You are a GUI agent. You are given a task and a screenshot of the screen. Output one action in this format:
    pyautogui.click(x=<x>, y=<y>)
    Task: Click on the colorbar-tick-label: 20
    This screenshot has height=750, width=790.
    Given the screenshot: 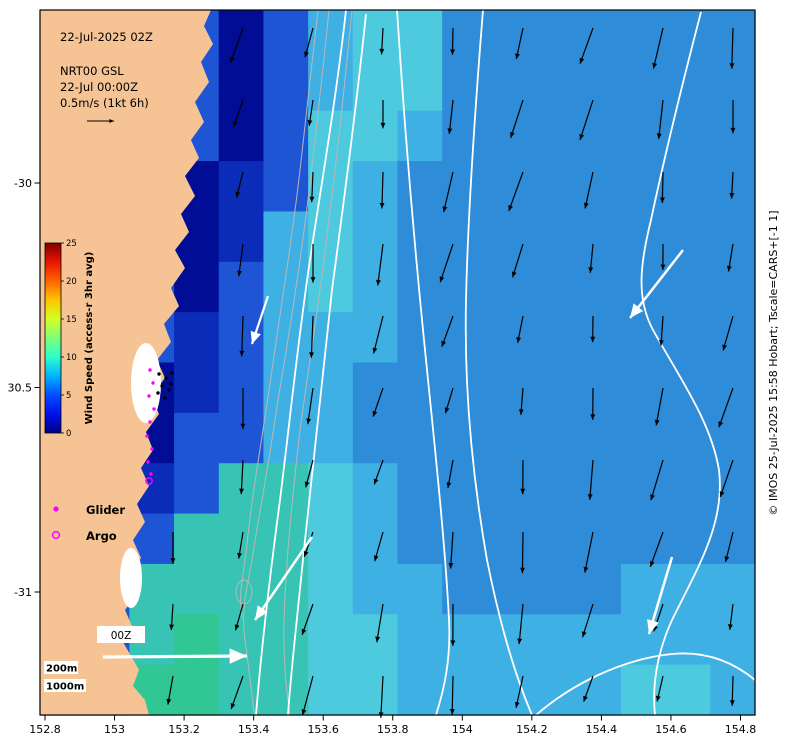 What is the action you would take?
    pyautogui.click(x=71, y=282)
    